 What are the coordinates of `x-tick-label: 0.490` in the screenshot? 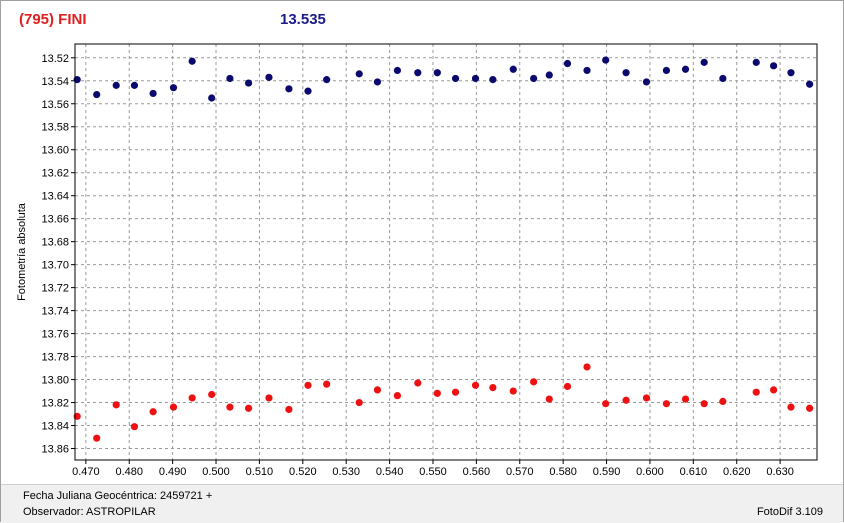 It's located at (173, 472).